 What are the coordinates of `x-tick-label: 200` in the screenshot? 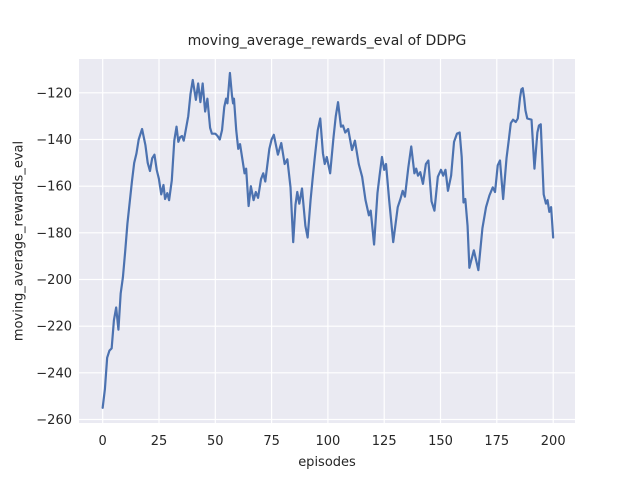 It's located at (553, 441).